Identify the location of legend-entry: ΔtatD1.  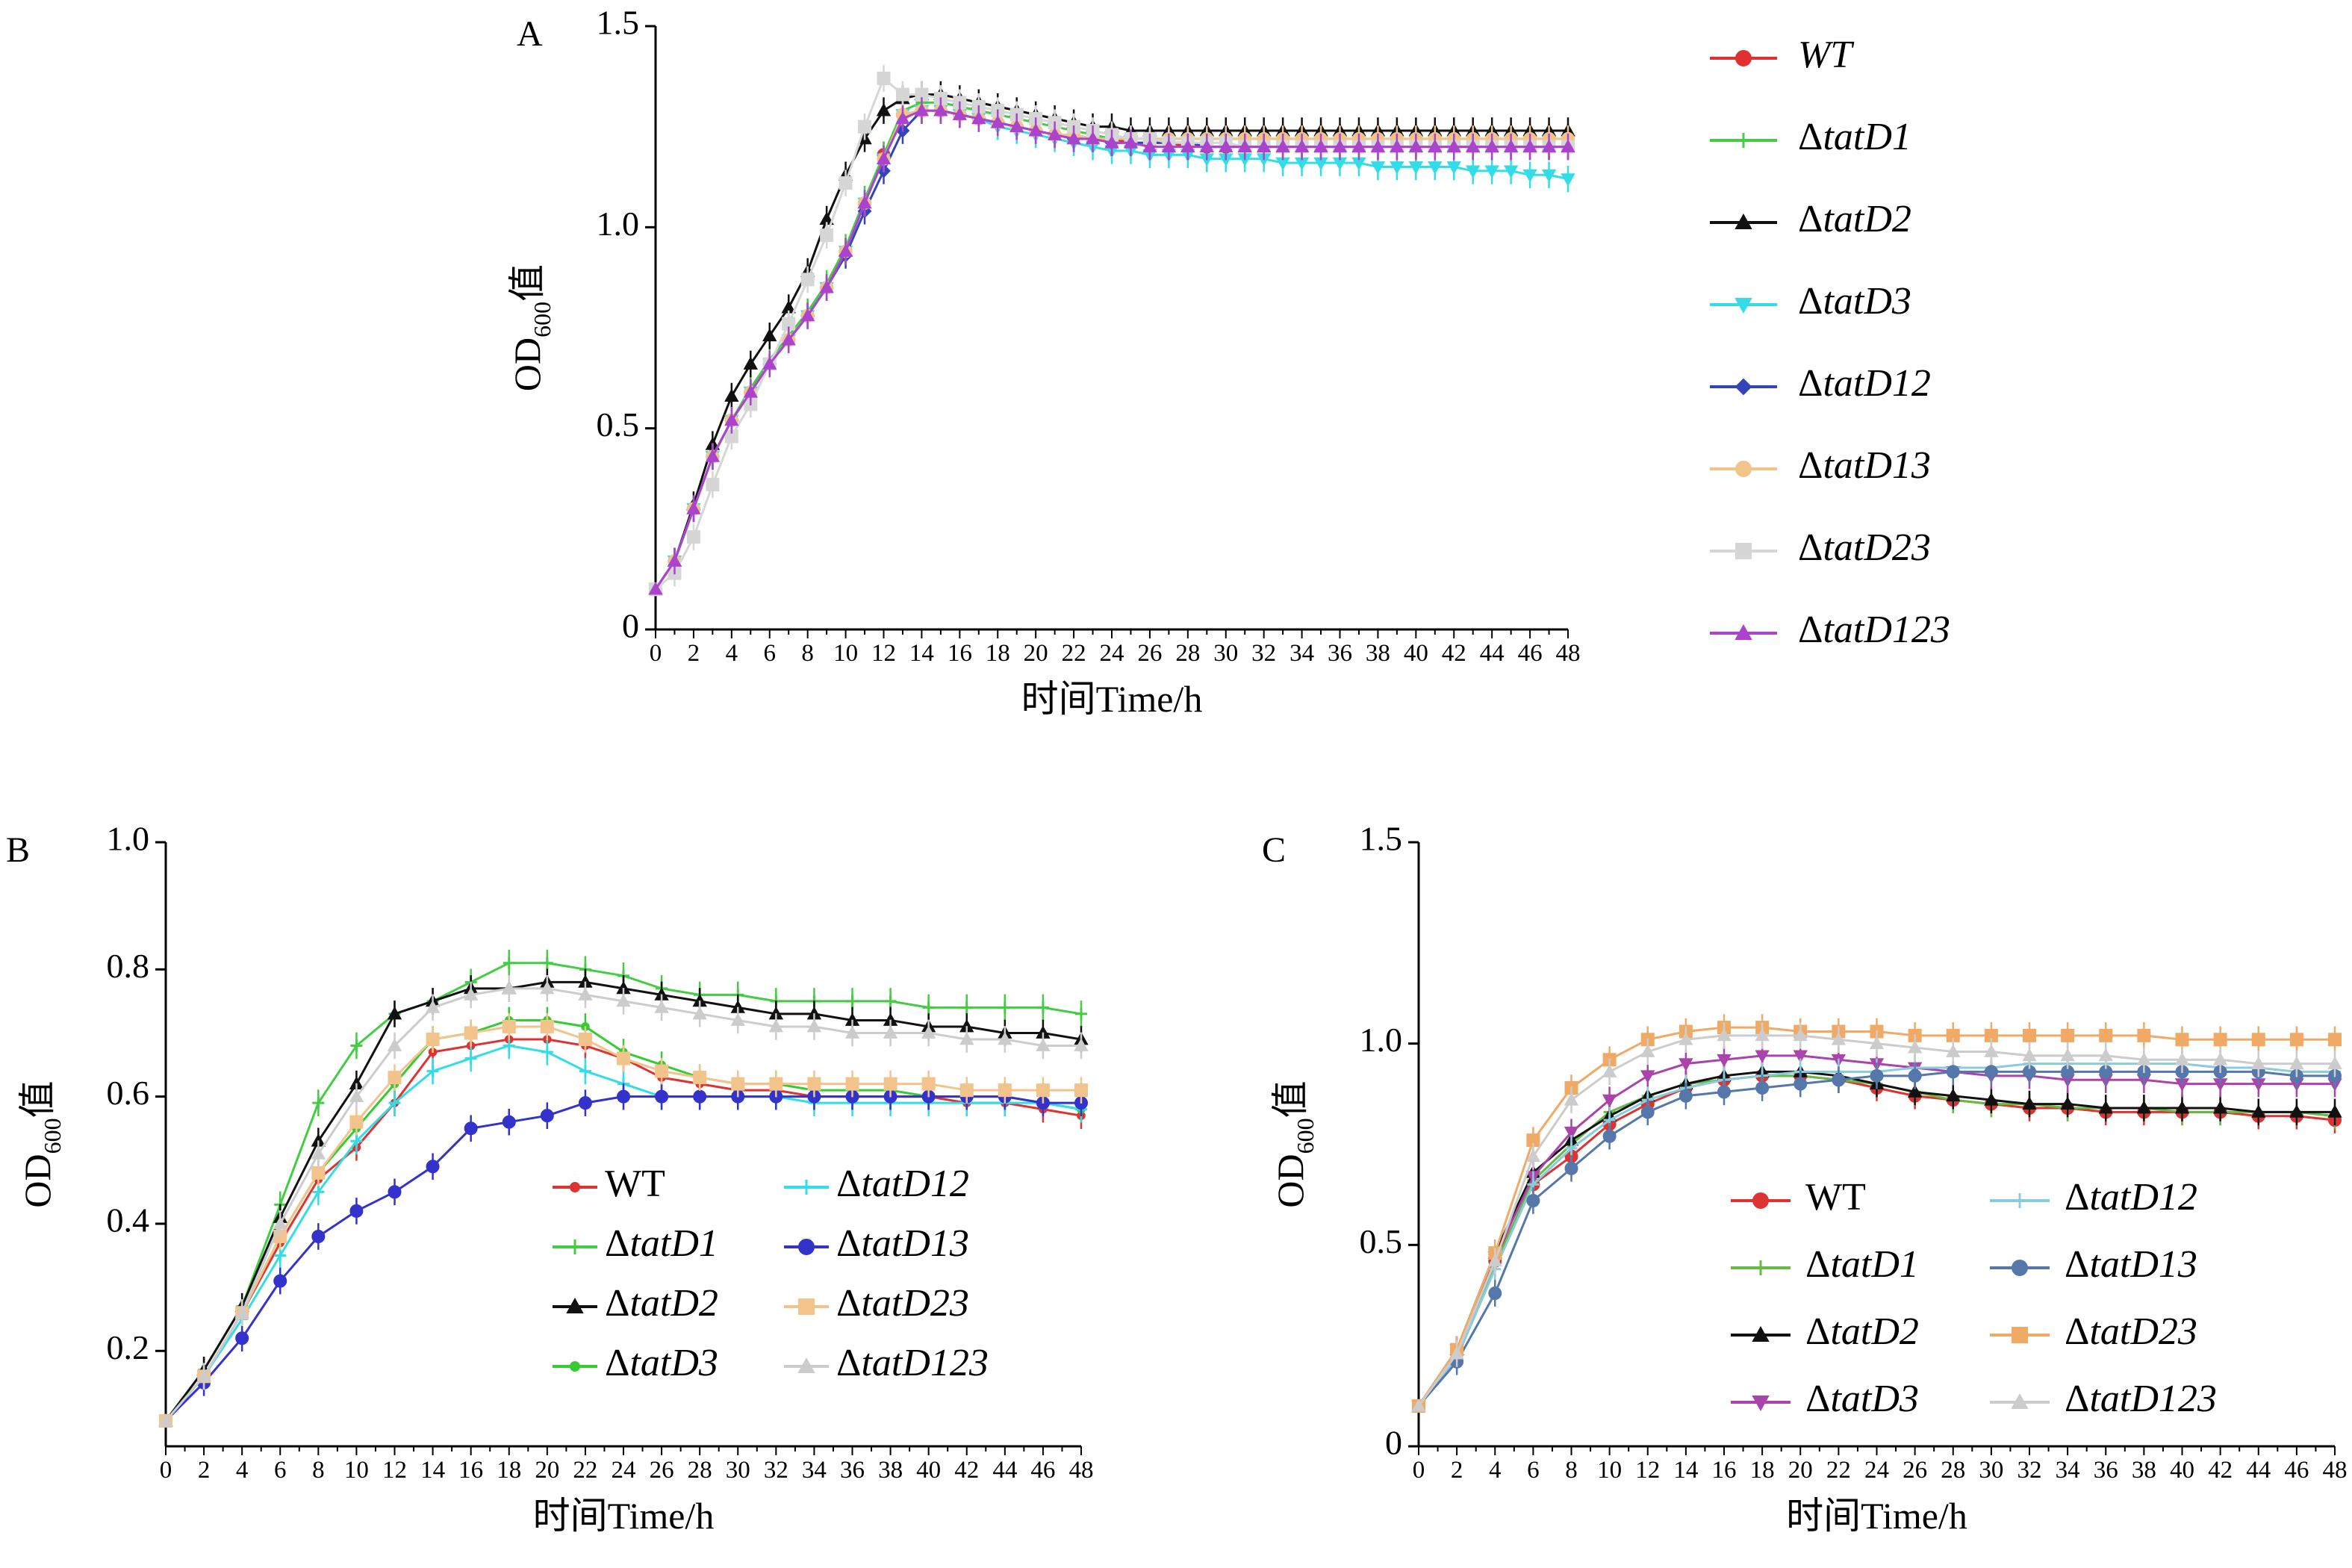
(1825, 1264).